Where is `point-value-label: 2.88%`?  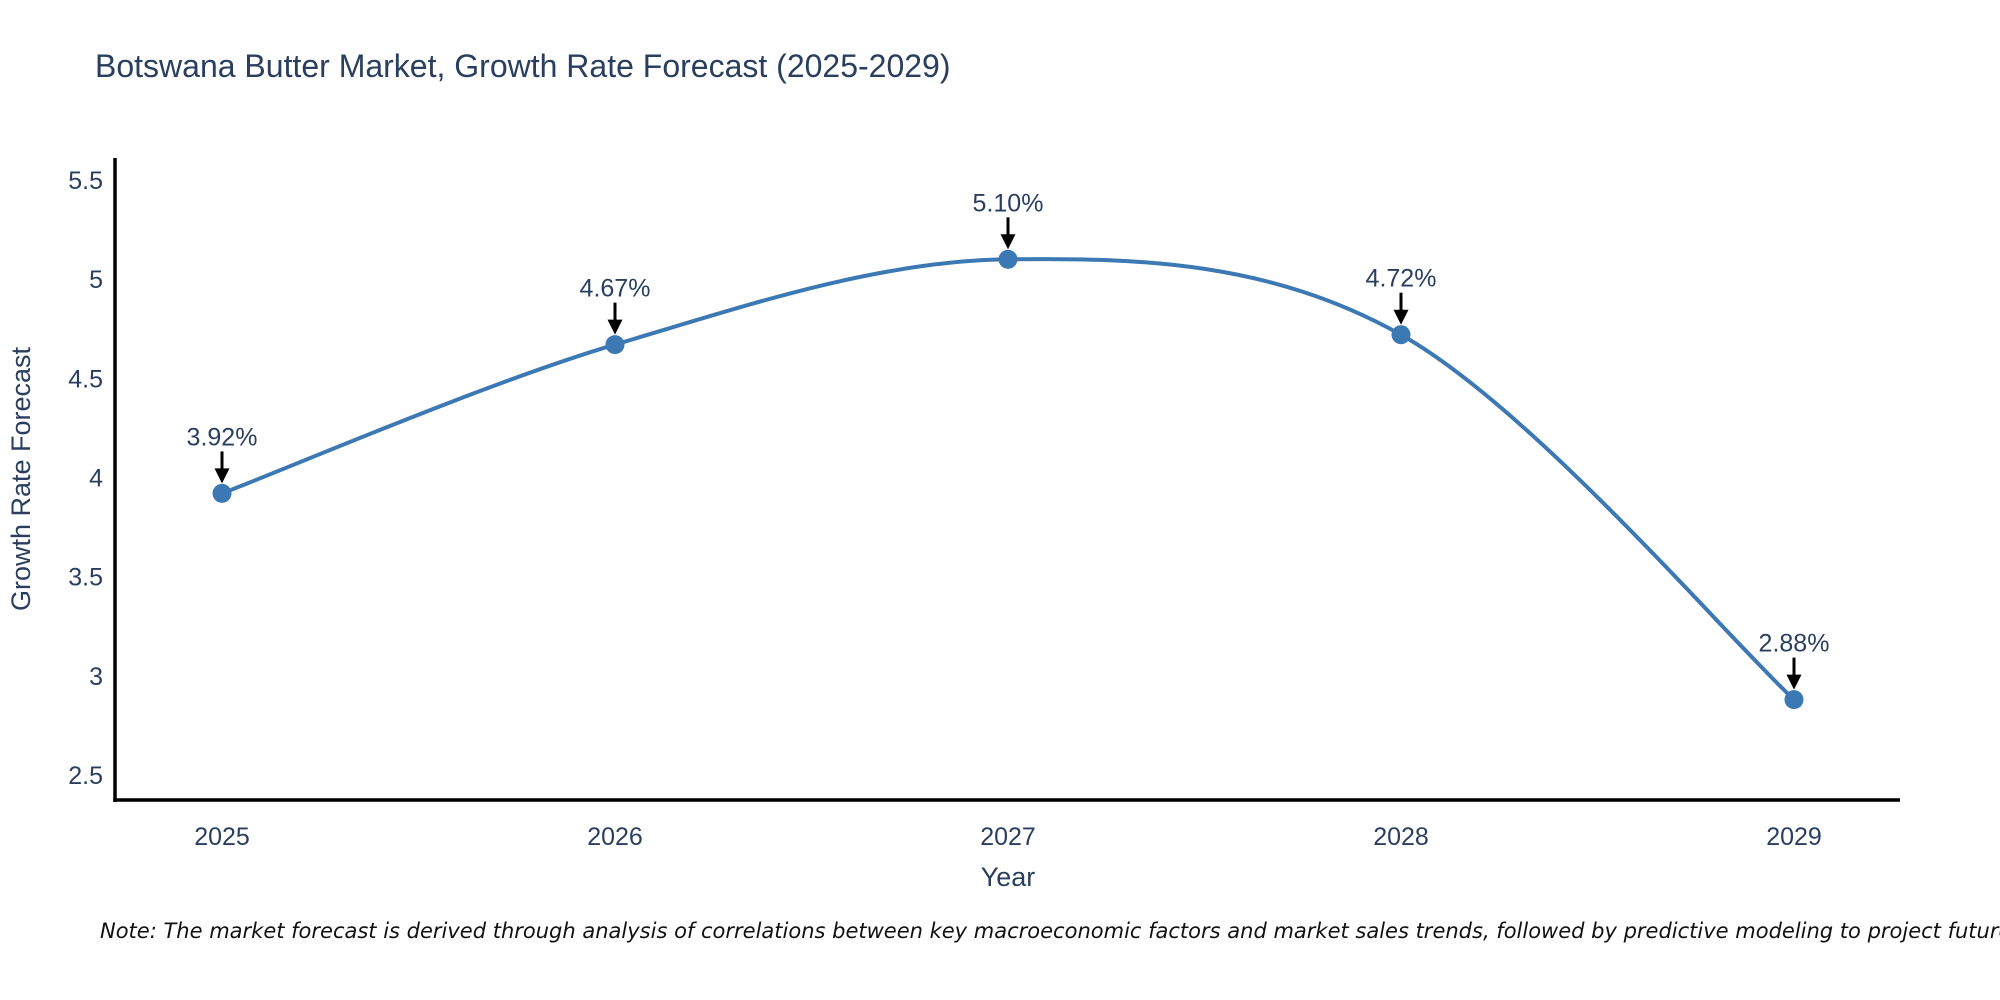
point-value-label: 2.88% is located at coordinates (1794, 644).